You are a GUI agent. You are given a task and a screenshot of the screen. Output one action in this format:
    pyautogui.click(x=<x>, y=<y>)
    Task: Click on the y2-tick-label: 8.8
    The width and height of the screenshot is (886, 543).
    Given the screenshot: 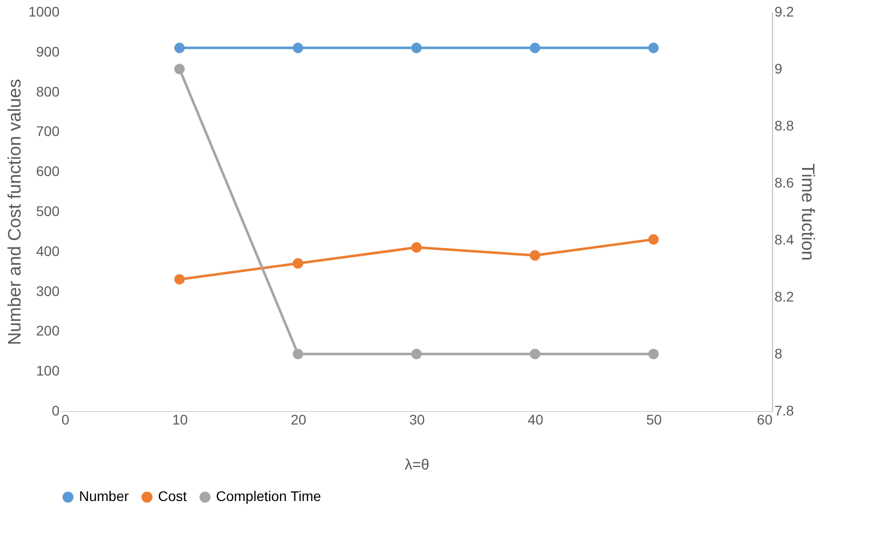 What is the action you would take?
    pyautogui.click(x=784, y=126)
    